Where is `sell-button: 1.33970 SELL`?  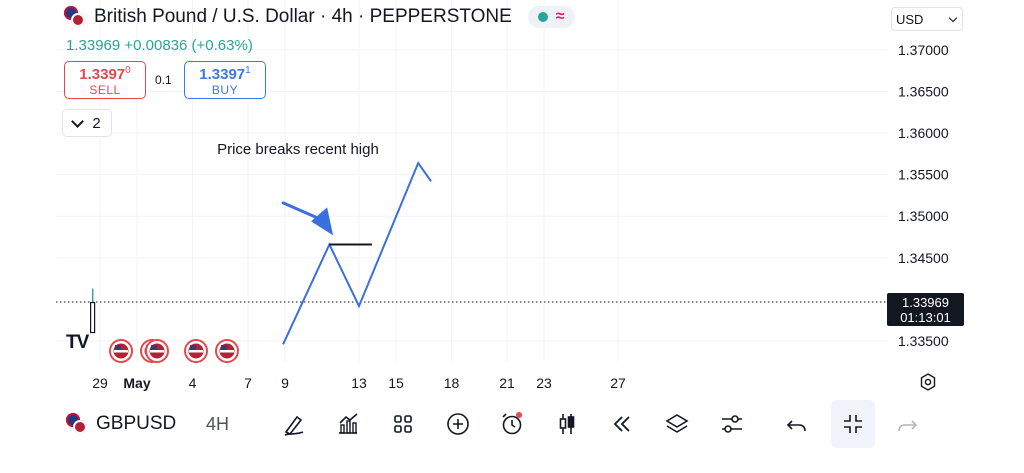
sell-button: 1.33970 SELL is located at coordinates (105, 80).